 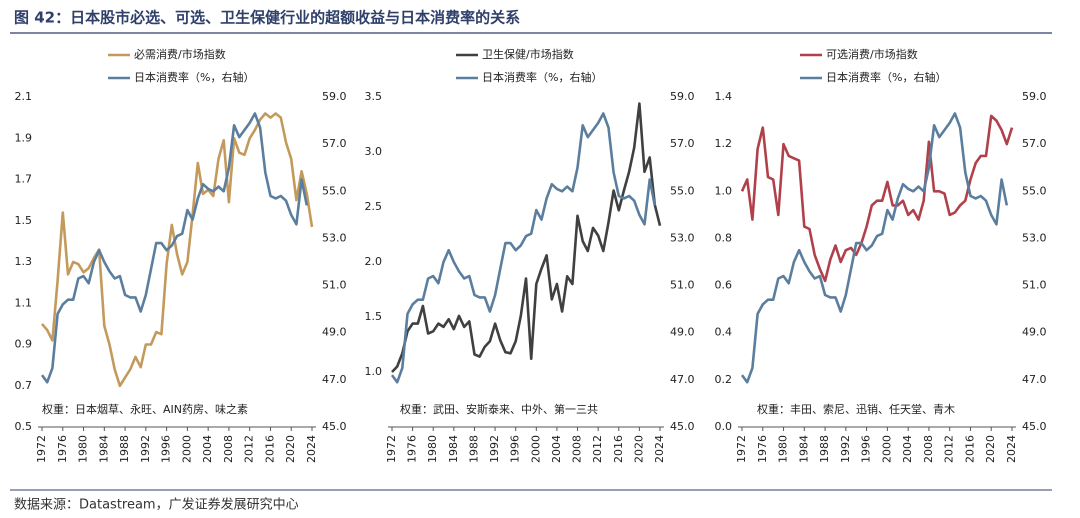 I want to click on y-tick-label: 2.5, so click(x=374, y=206).